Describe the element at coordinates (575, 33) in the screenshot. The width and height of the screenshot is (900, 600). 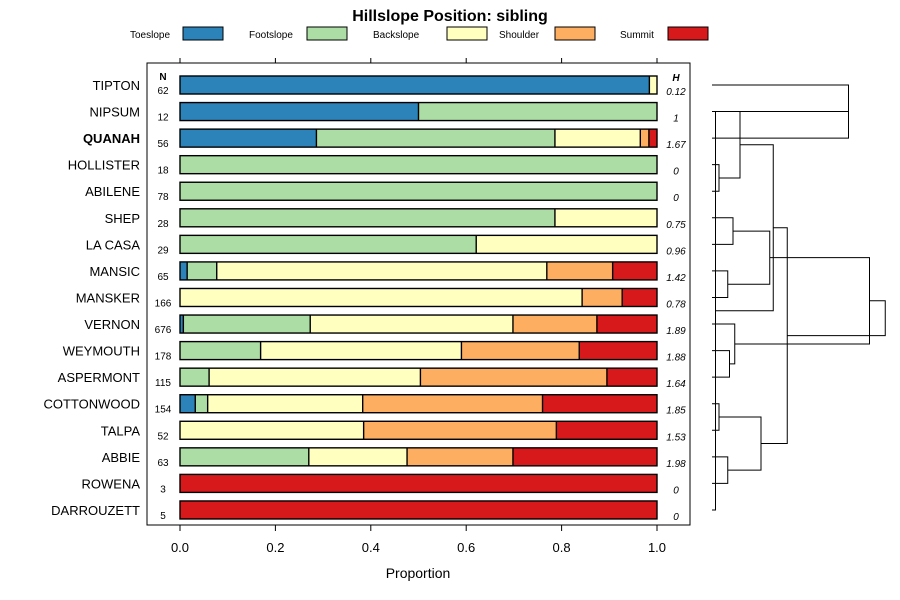
I see `legend-swatch-shoulder` at that location.